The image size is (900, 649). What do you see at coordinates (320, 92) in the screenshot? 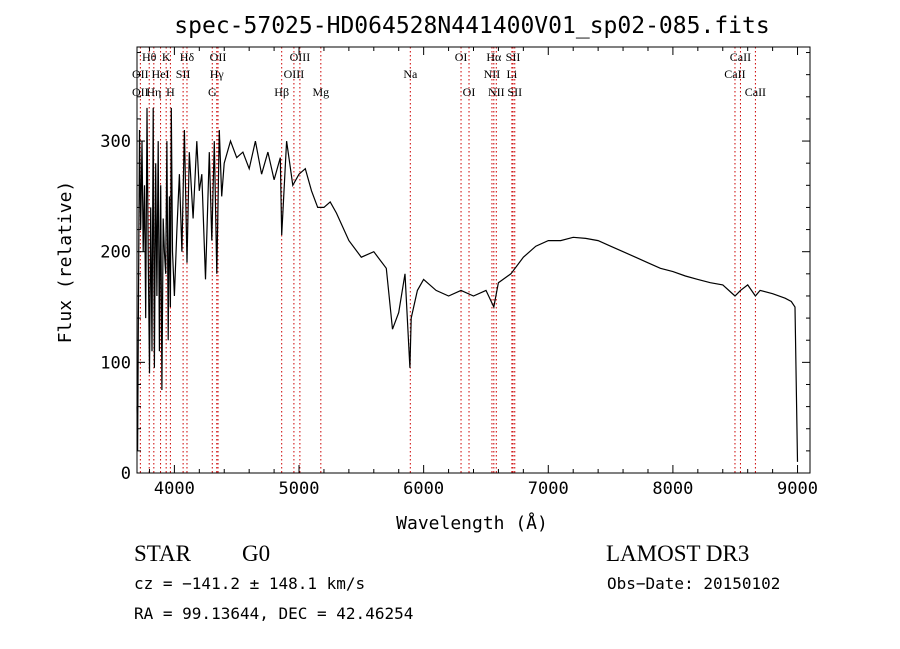
I see `line-label-5175-r3: Mg` at bounding box center [320, 92].